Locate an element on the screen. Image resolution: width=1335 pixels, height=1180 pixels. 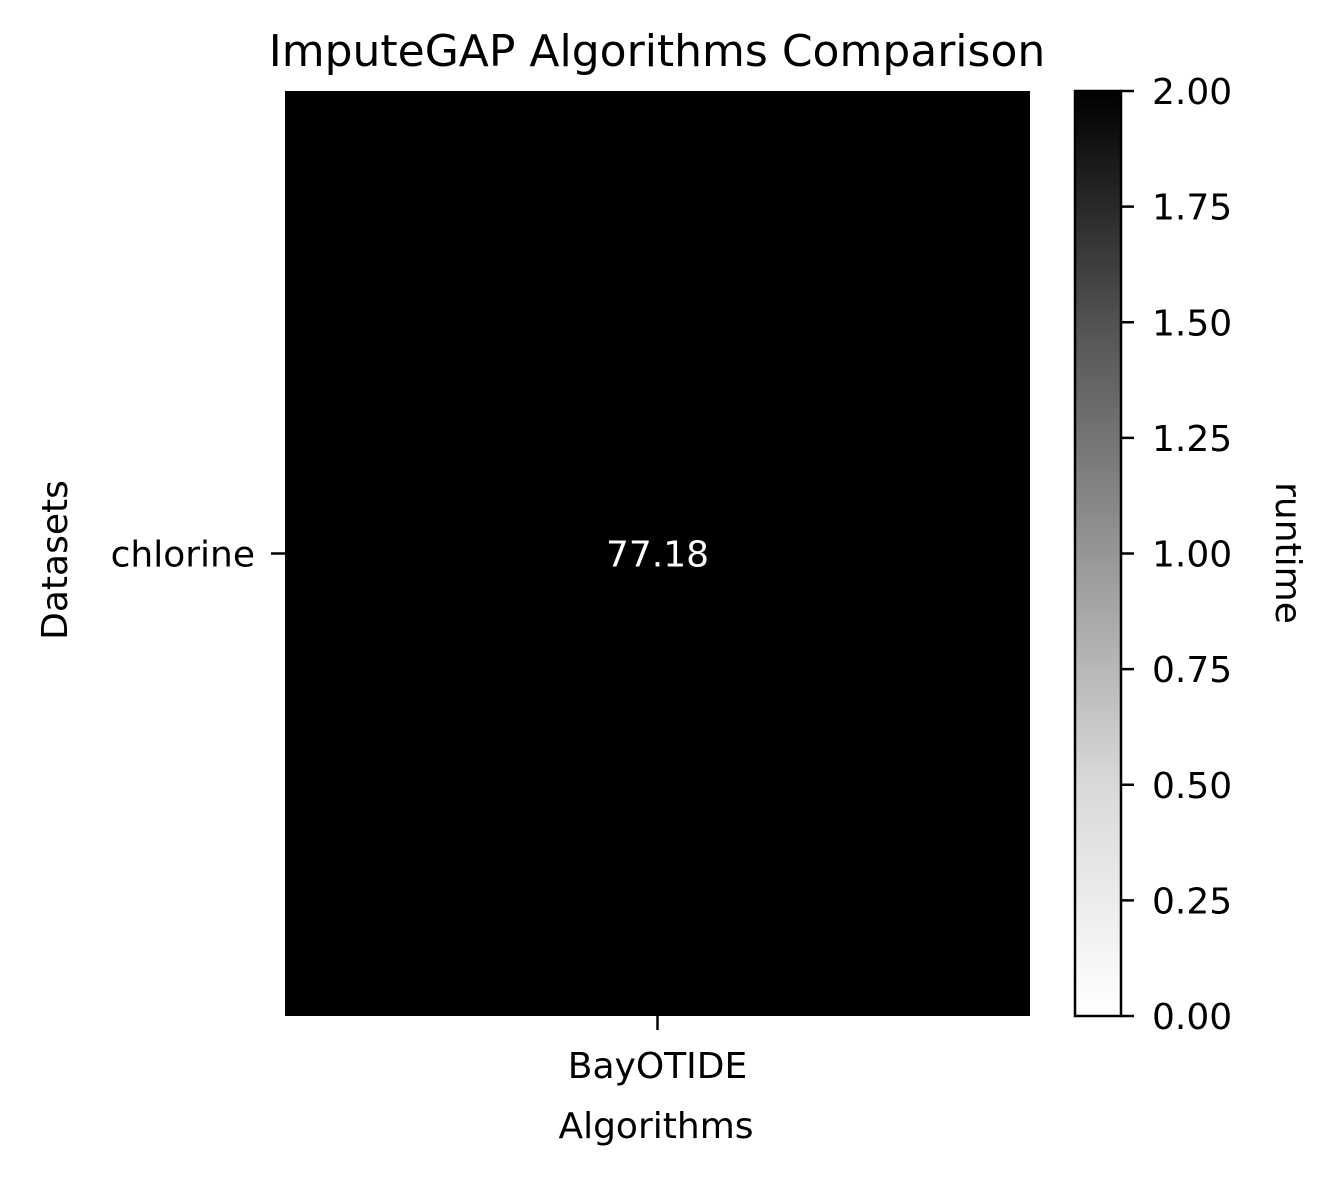
y-axis-label: Datasets is located at coordinates (55, 560).